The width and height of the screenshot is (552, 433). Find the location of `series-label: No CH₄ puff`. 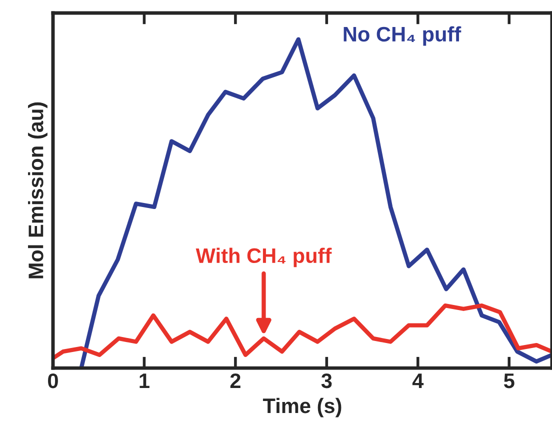

series-label: No CH₄ puff is located at coordinates (403, 36).